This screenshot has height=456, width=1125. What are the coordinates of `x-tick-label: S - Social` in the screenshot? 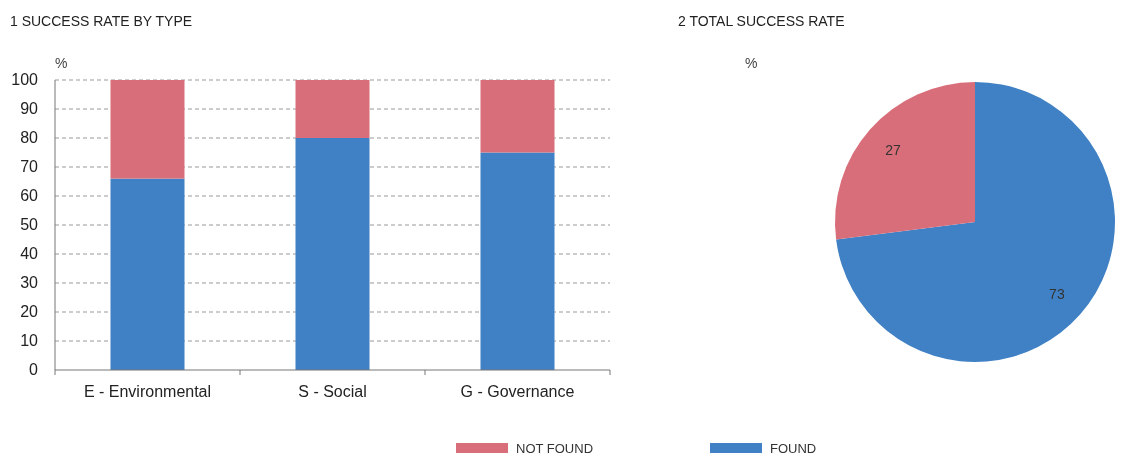 It's located at (332, 391).